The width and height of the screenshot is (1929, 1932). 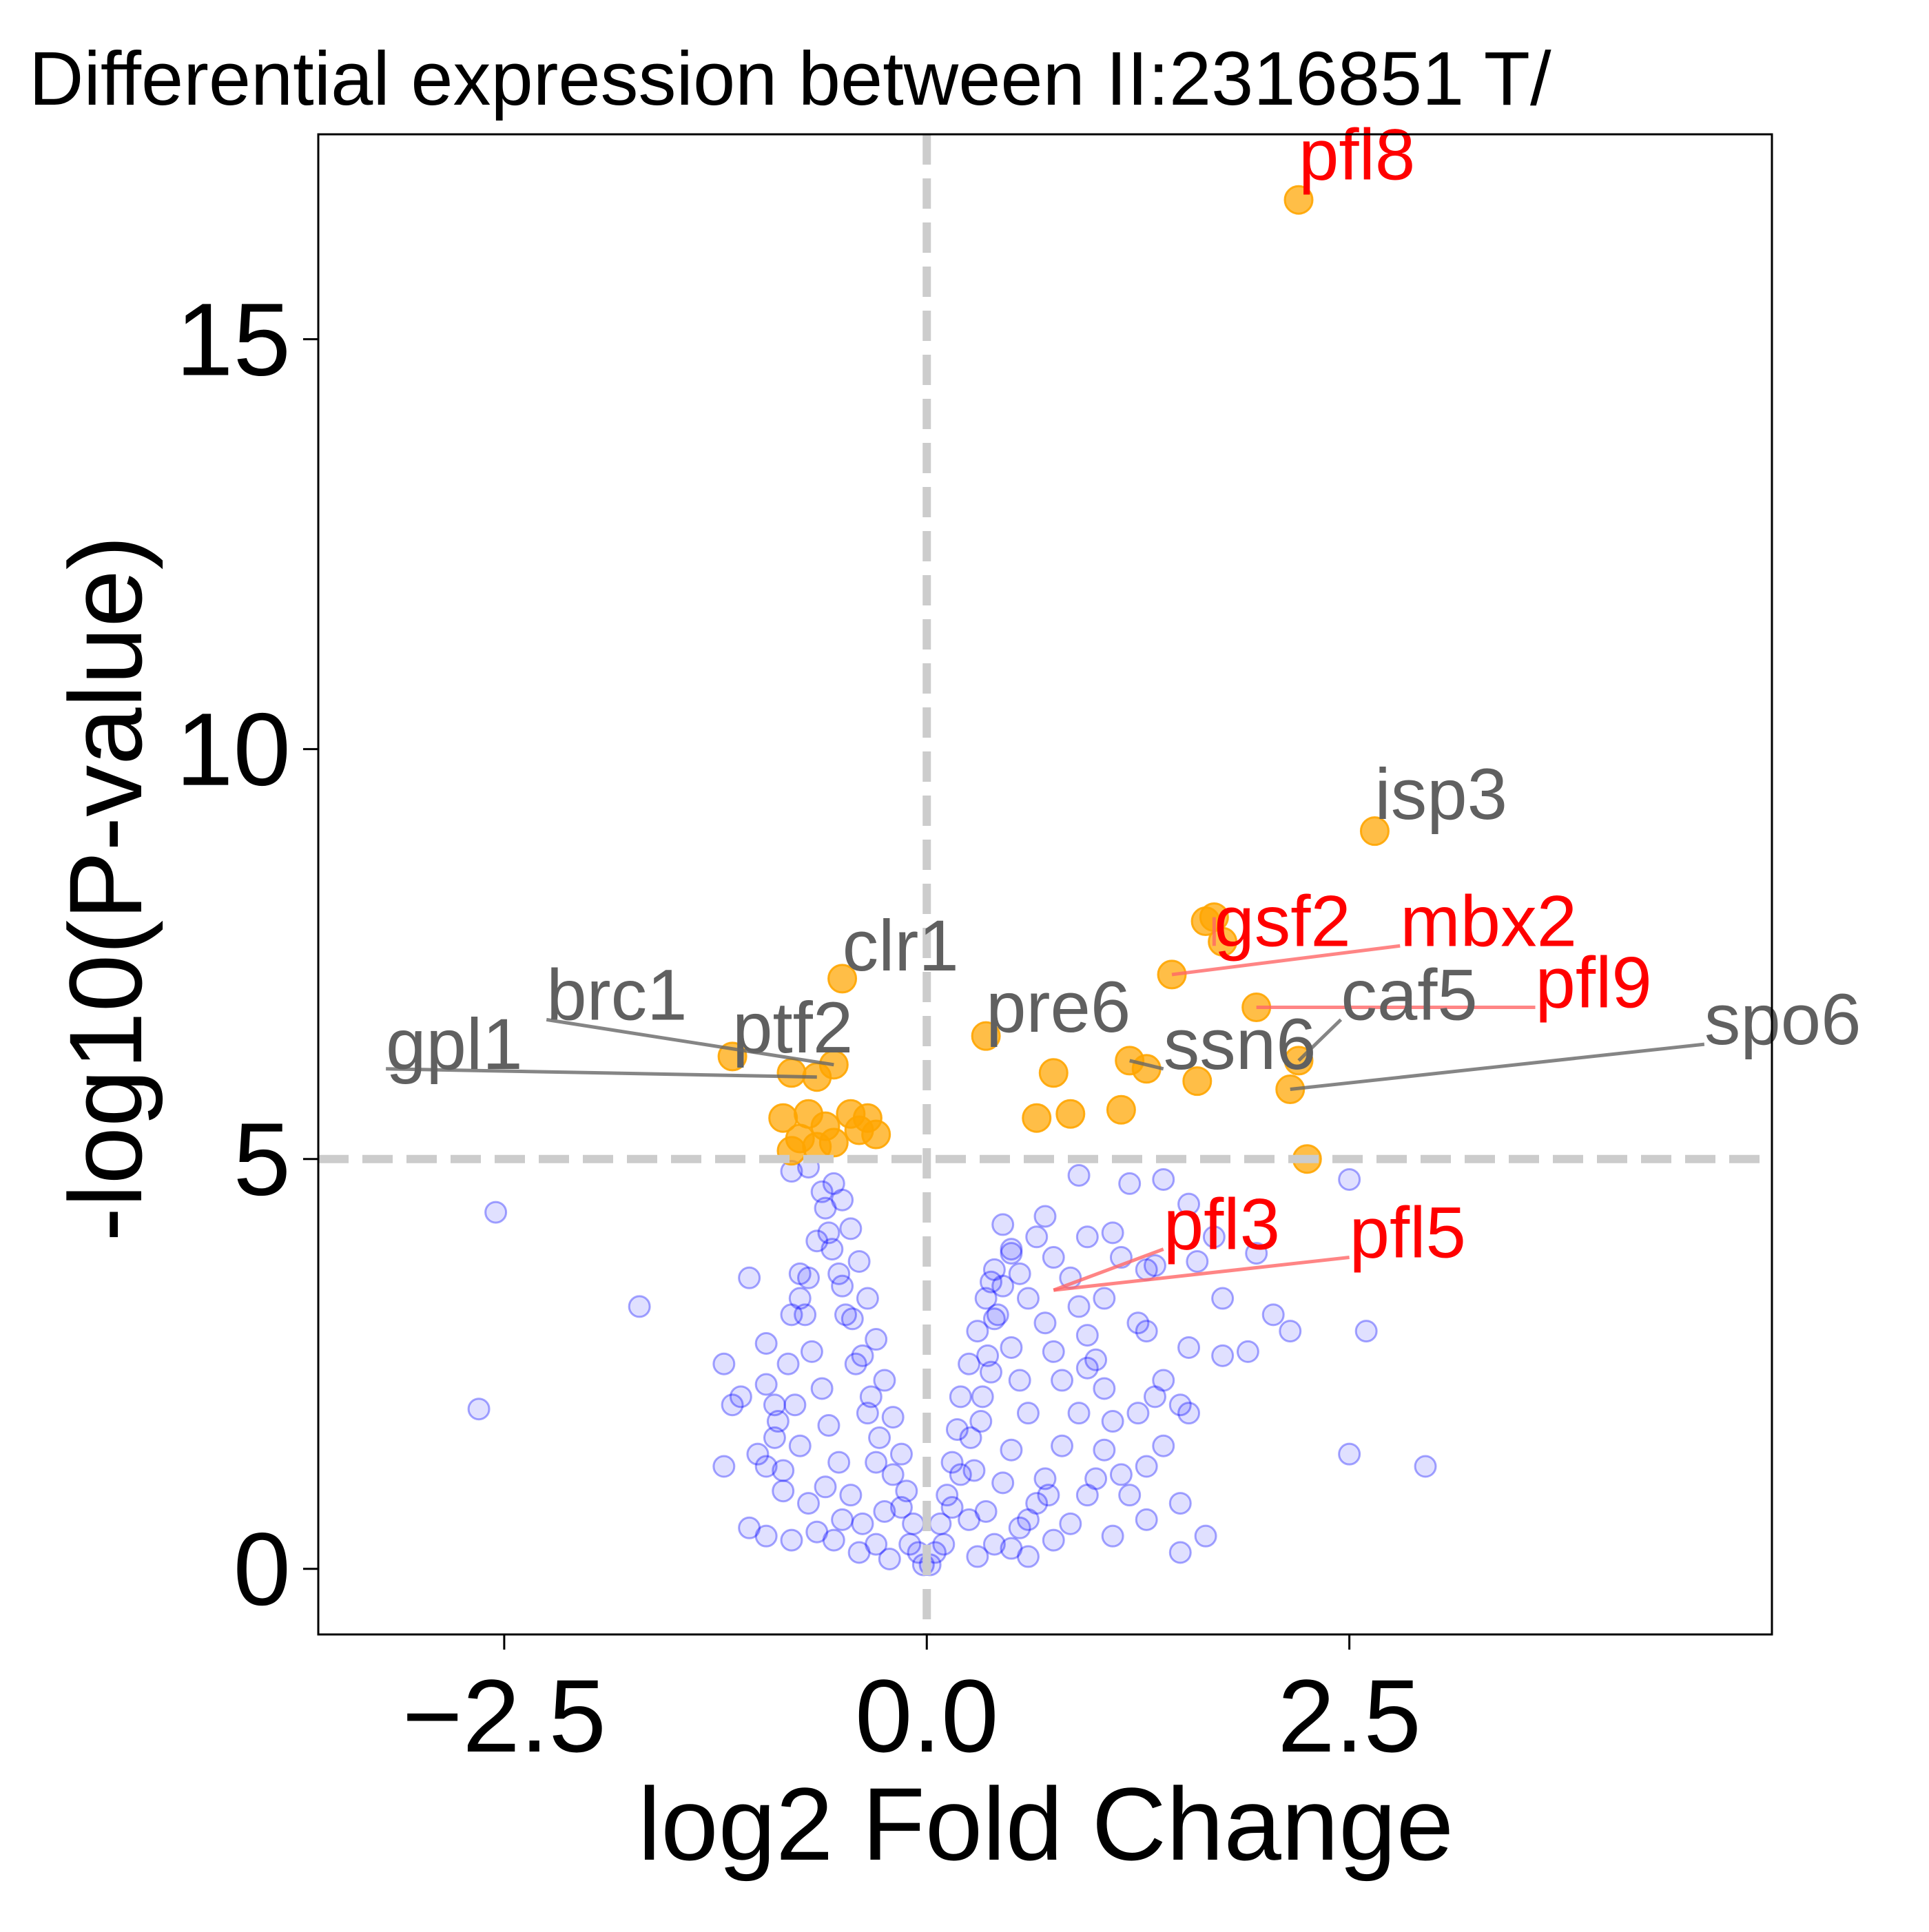 What do you see at coordinates (901, 946) in the screenshot?
I see `annotation-label: clr1` at bounding box center [901, 946].